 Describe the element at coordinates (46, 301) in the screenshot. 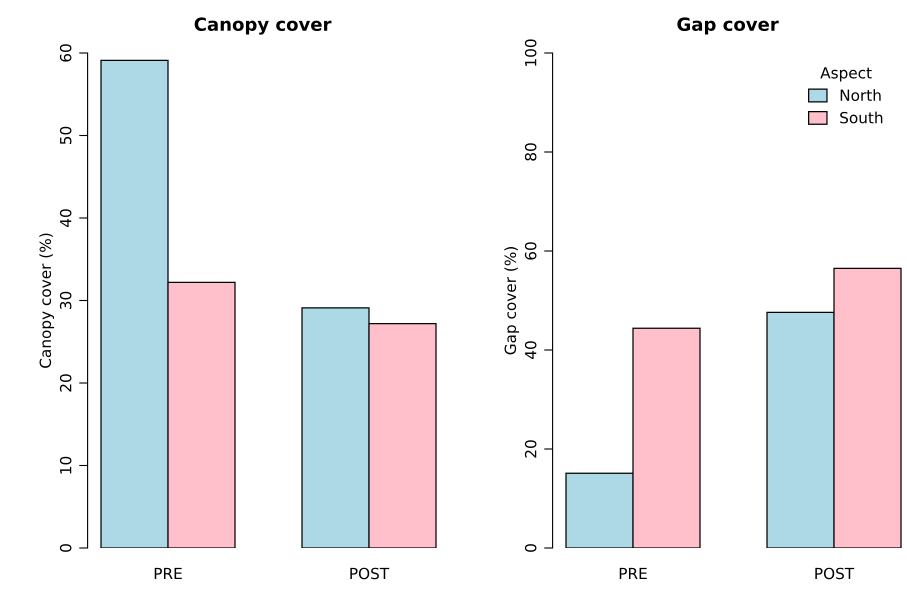

I see `y-axis-title: Canopy cover (%)` at that location.